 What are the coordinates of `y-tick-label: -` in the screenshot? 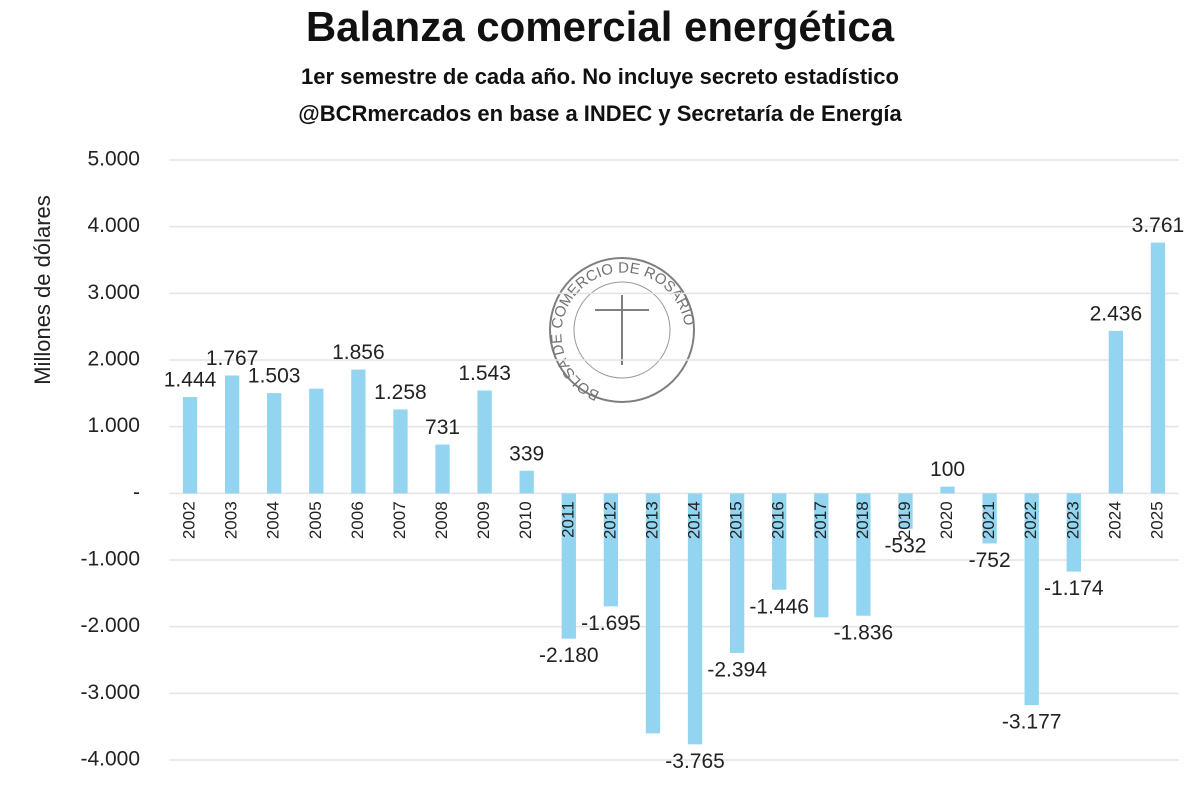 It's located at (136, 492).